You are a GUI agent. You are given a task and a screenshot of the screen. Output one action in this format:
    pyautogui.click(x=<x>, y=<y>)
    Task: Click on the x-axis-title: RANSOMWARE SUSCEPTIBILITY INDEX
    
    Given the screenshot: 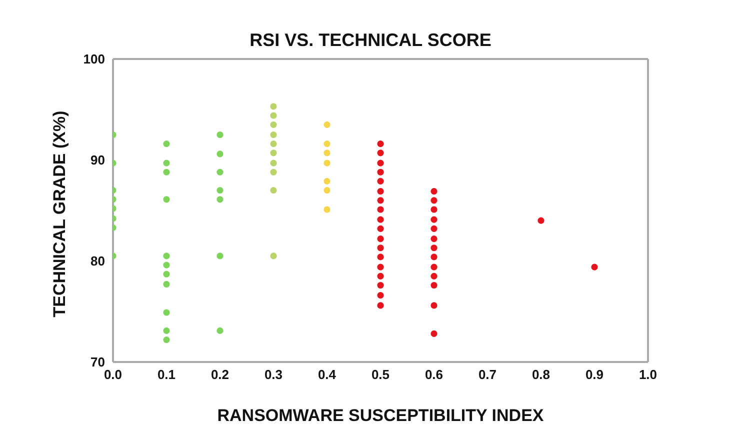 What is the action you would take?
    pyautogui.click(x=380, y=416)
    